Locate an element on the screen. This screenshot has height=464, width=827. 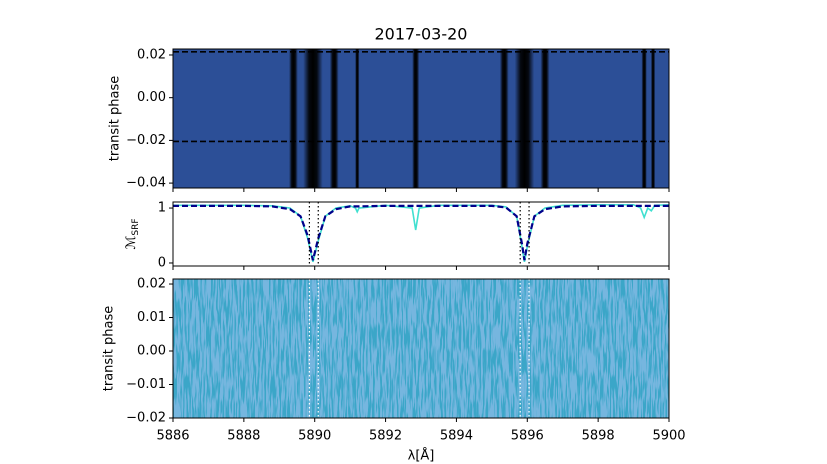
chart-title: 2017-03-20 is located at coordinates (421, 34).